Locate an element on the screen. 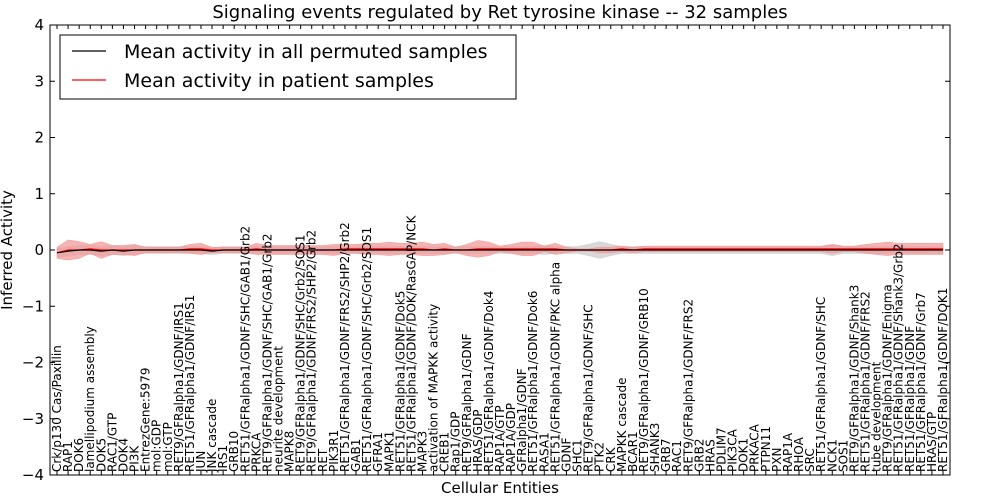  category-label: PDLIM7 is located at coordinates (722, 449).